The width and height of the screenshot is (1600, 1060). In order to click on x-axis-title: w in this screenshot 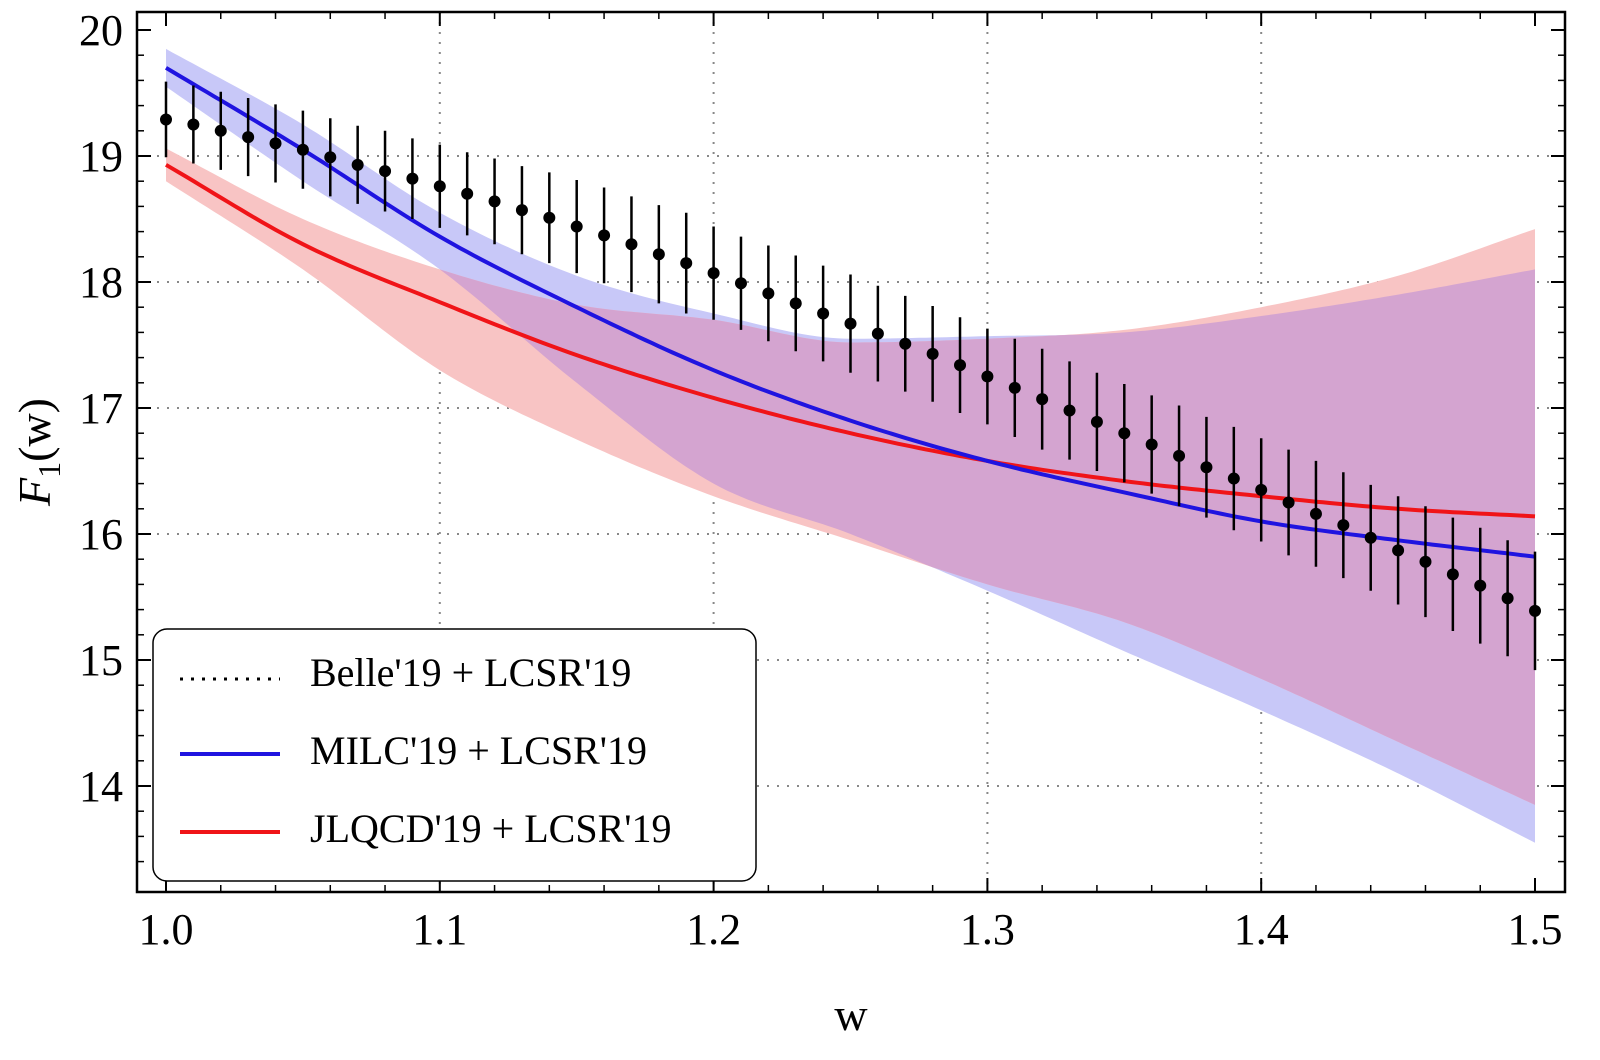, I will do `click(851, 1014)`.